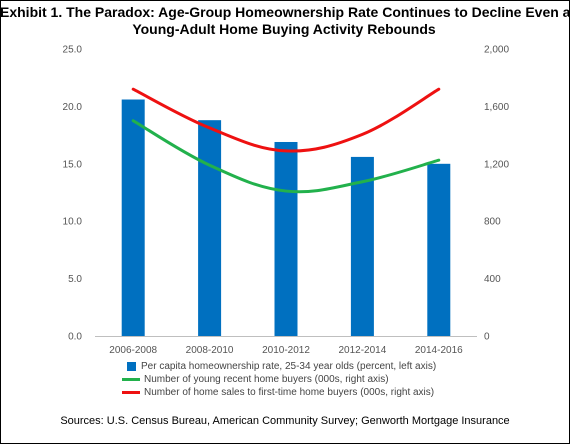 The image size is (570, 444). Describe the element at coordinates (75, 337) in the screenshot. I see `left-axis-tick-label: 0.0` at that location.